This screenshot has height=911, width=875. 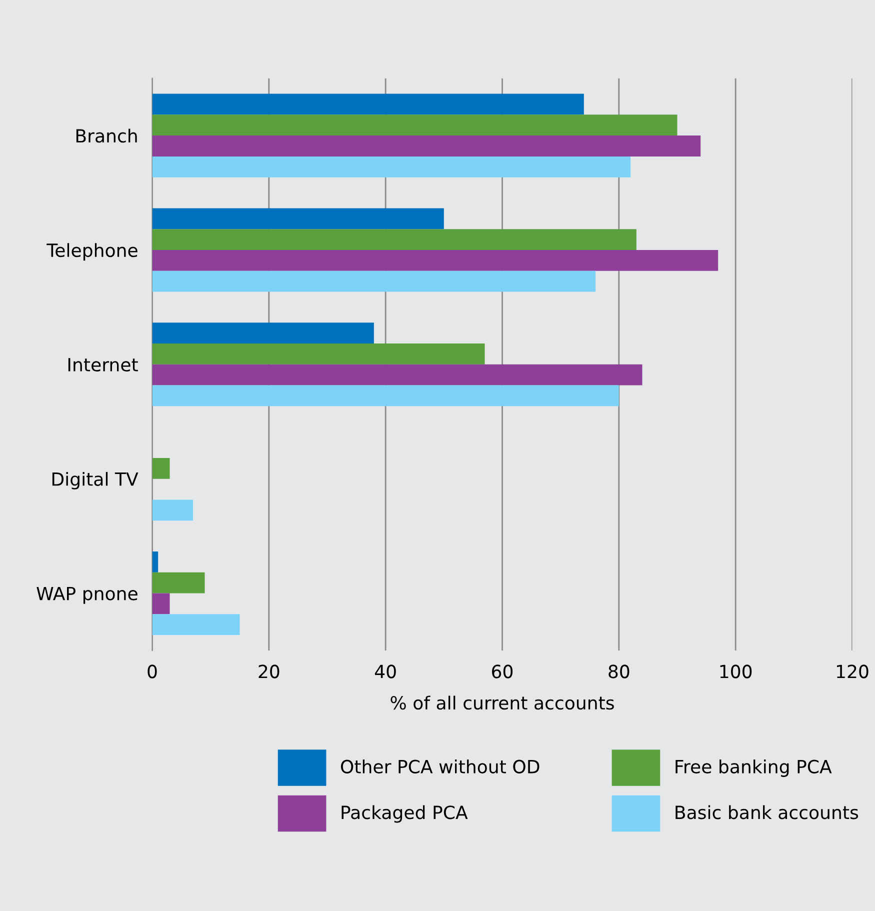 I want to click on x-tick-label: 100, so click(x=736, y=671).